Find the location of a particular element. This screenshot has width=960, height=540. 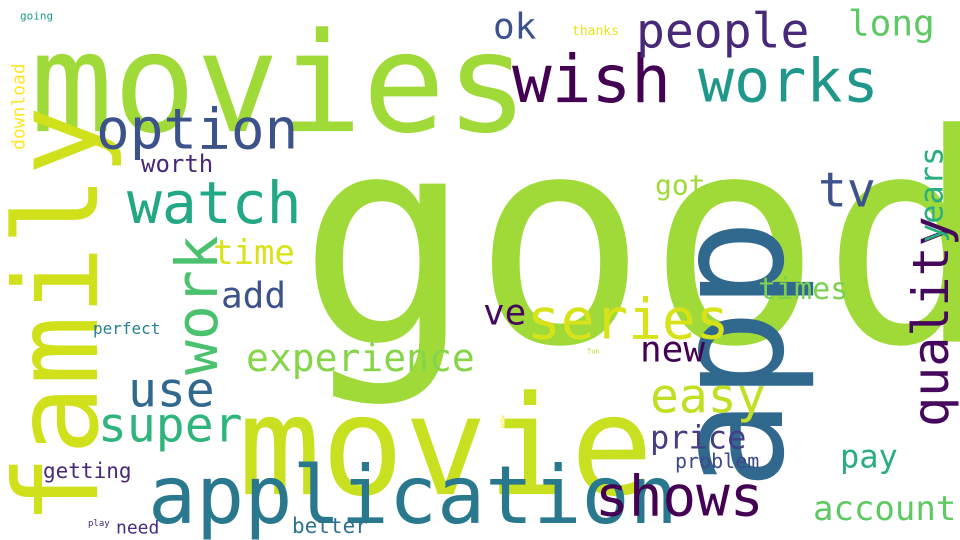

word-tv: tv is located at coordinates (847, 190).